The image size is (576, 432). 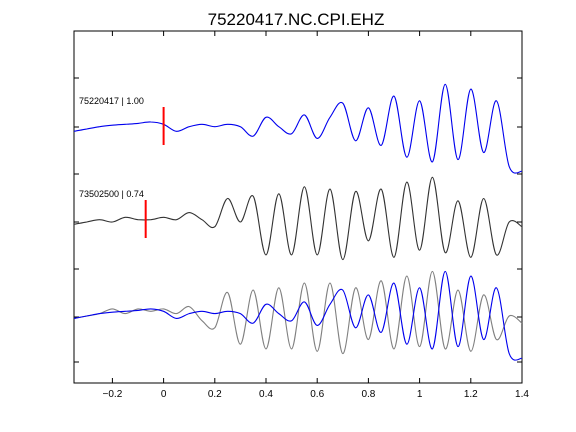 What do you see at coordinates (164, 394) in the screenshot?
I see `x-tick-label-1: 0` at bounding box center [164, 394].